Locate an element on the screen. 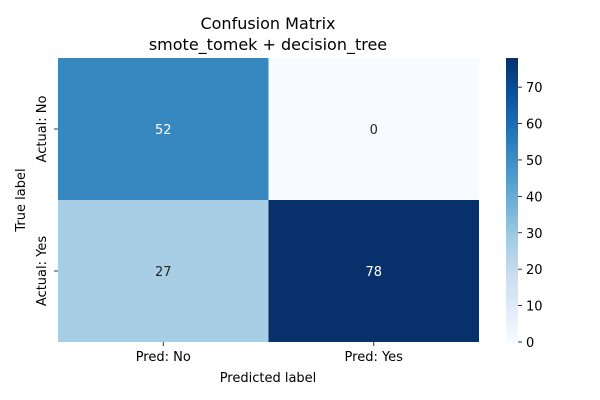 Image resolution: width=600 pixels, height=400 pixels. colorbar-tick-label: 20 is located at coordinates (534, 270).